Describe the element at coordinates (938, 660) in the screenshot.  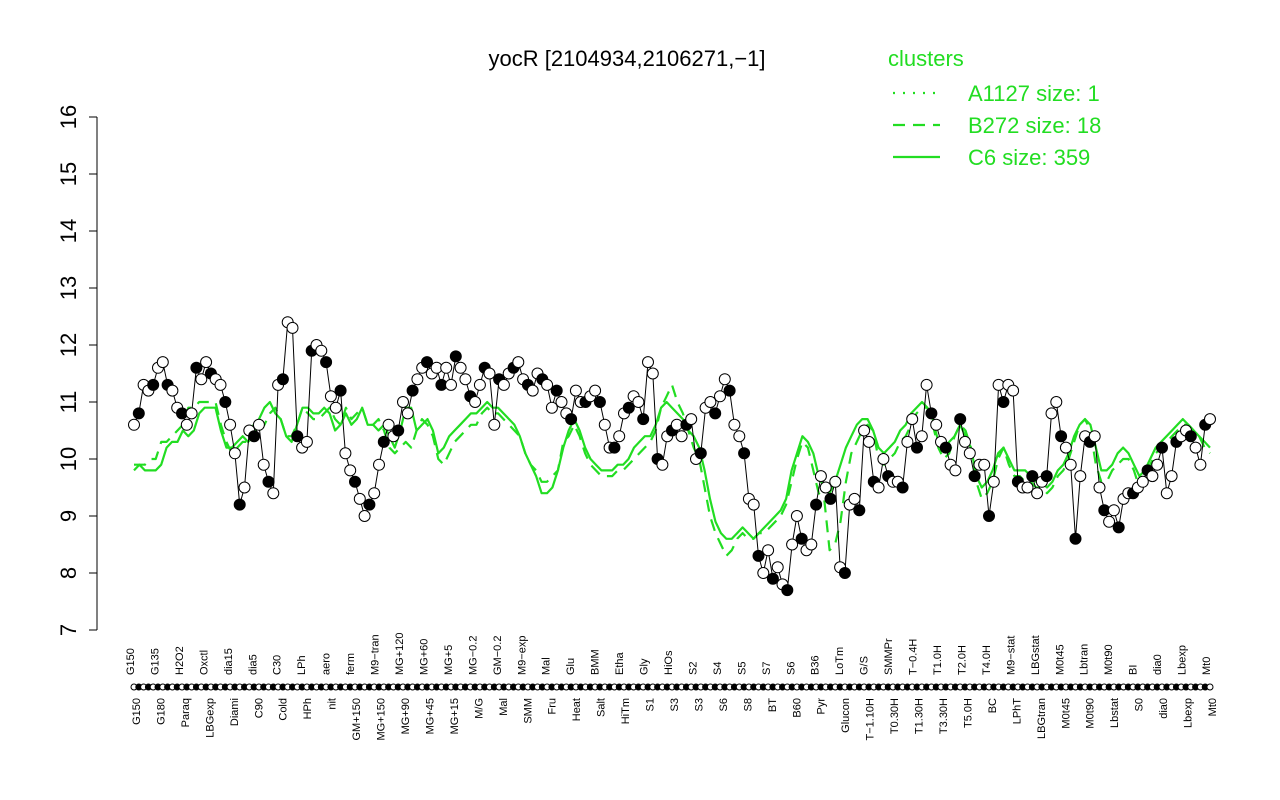
I see `x-tick-label-top: T1.0H` at that location.